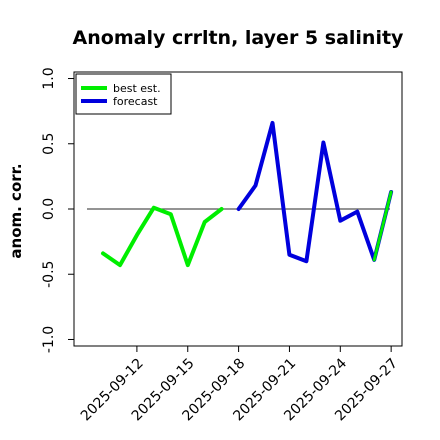  What do you see at coordinates (315, 192) in the screenshot?
I see `series-line-forecast` at bounding box center [315, 192].